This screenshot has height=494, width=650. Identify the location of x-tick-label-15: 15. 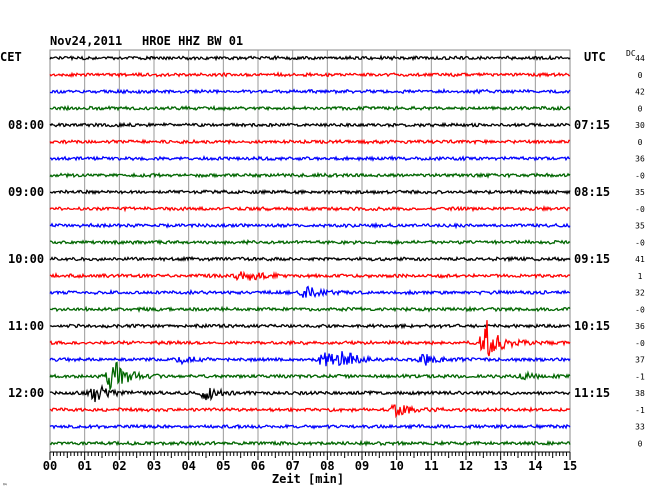
(570, 466).